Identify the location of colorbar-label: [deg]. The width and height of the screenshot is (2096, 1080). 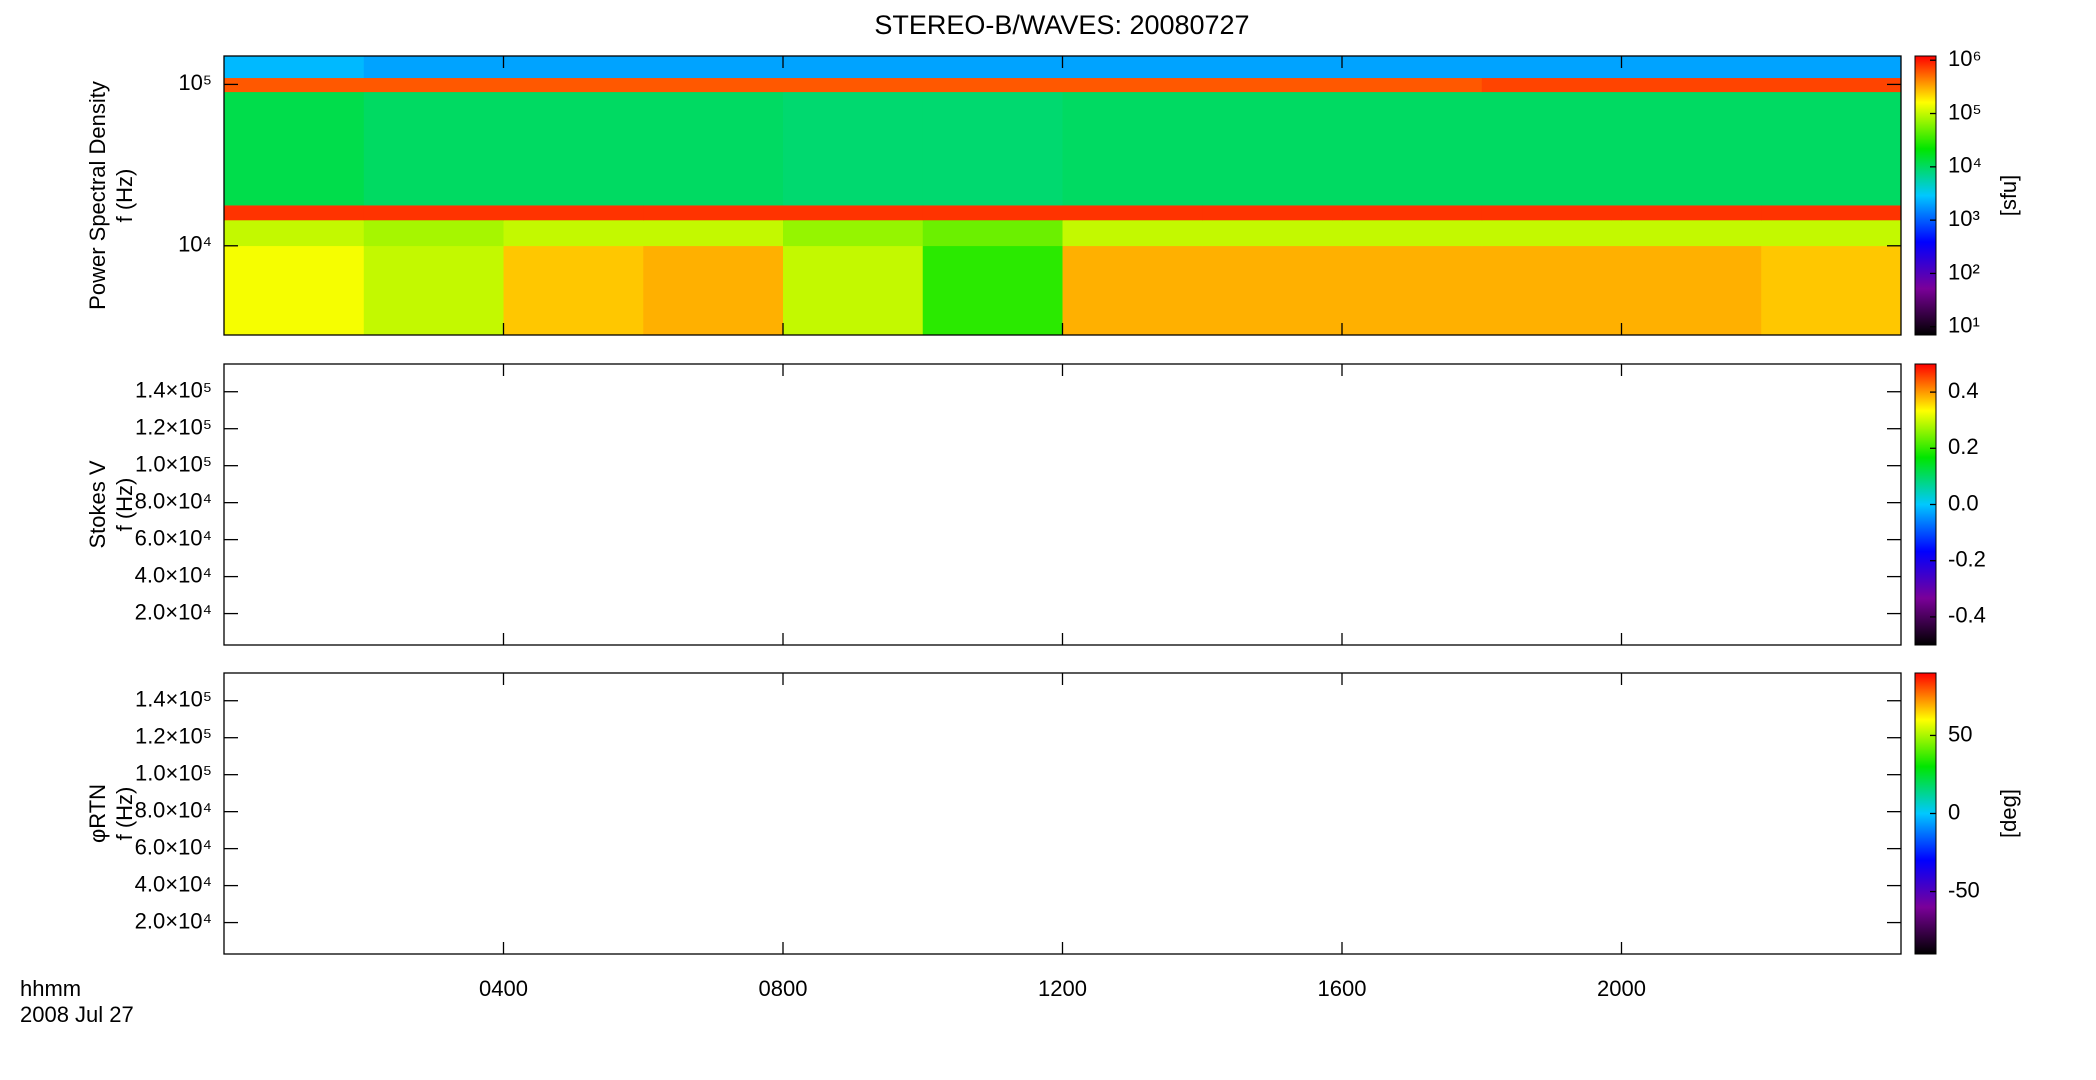
(2008, 813).